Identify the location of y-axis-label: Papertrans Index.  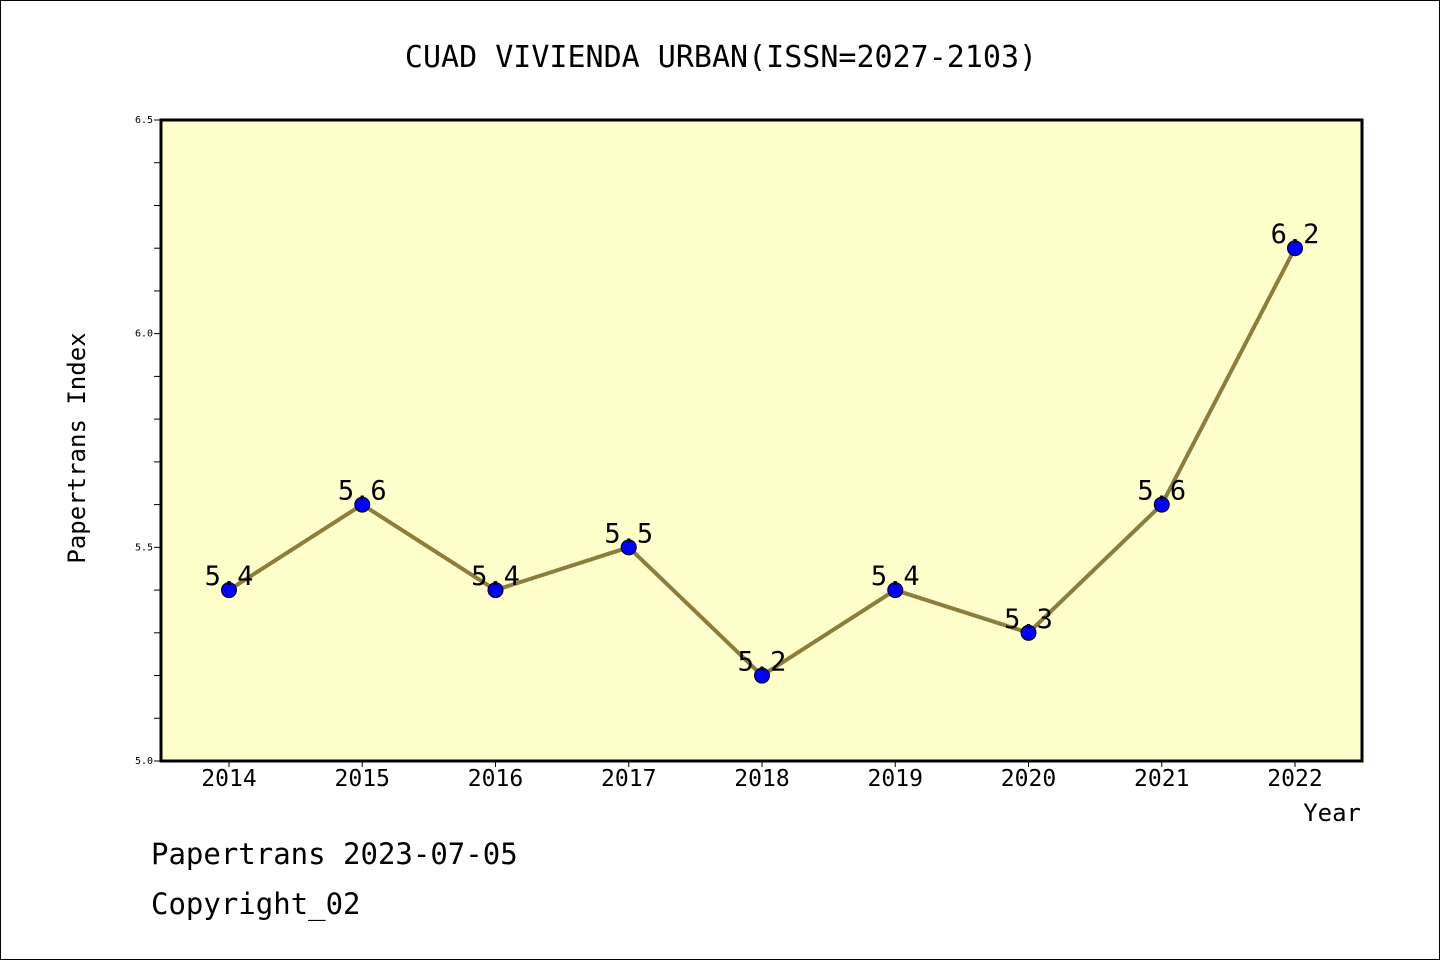
(77, 447).